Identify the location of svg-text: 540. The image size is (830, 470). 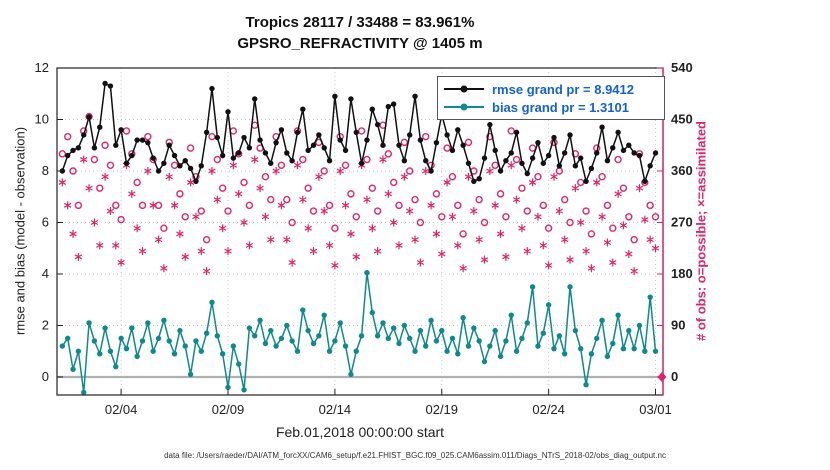
(682, 67).